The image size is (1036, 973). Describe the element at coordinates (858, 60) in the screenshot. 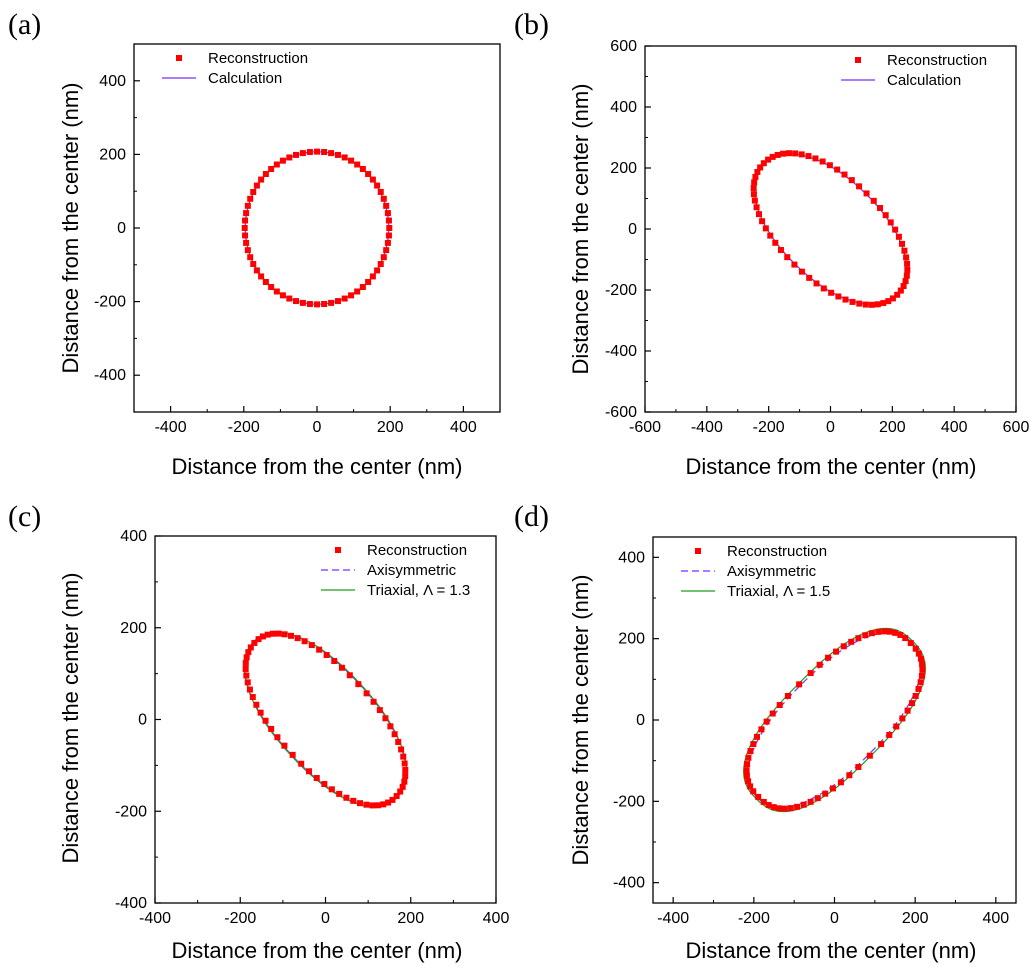

I see `legend-marker` at that location.